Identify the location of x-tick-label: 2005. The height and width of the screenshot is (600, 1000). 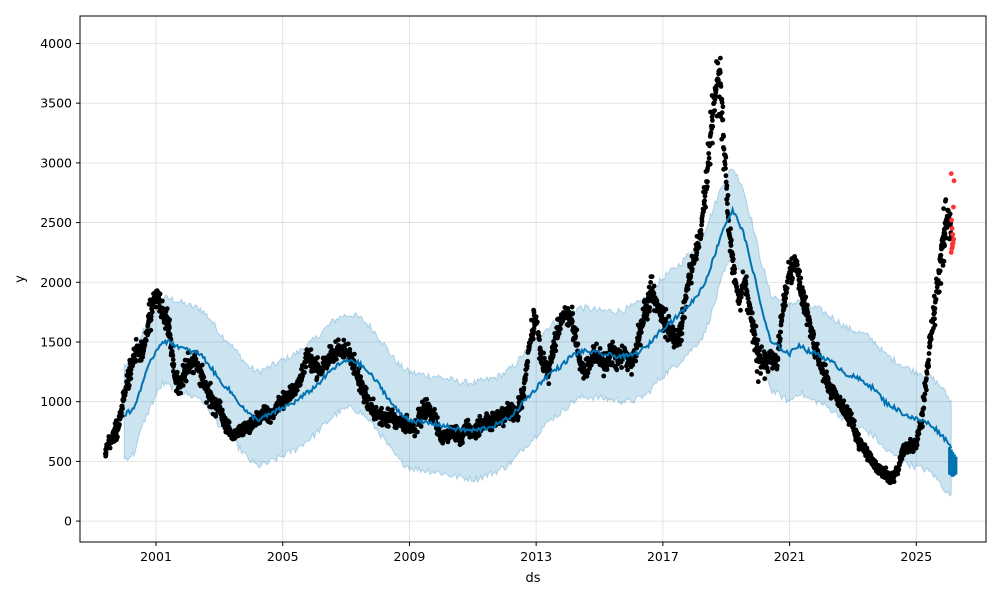
(283, 556).